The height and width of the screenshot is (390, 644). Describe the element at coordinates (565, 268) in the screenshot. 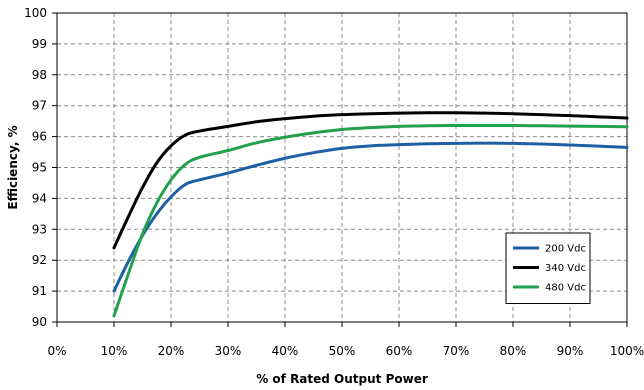

I see `legend-label-340-vdc: 340 Vdc` at that location.